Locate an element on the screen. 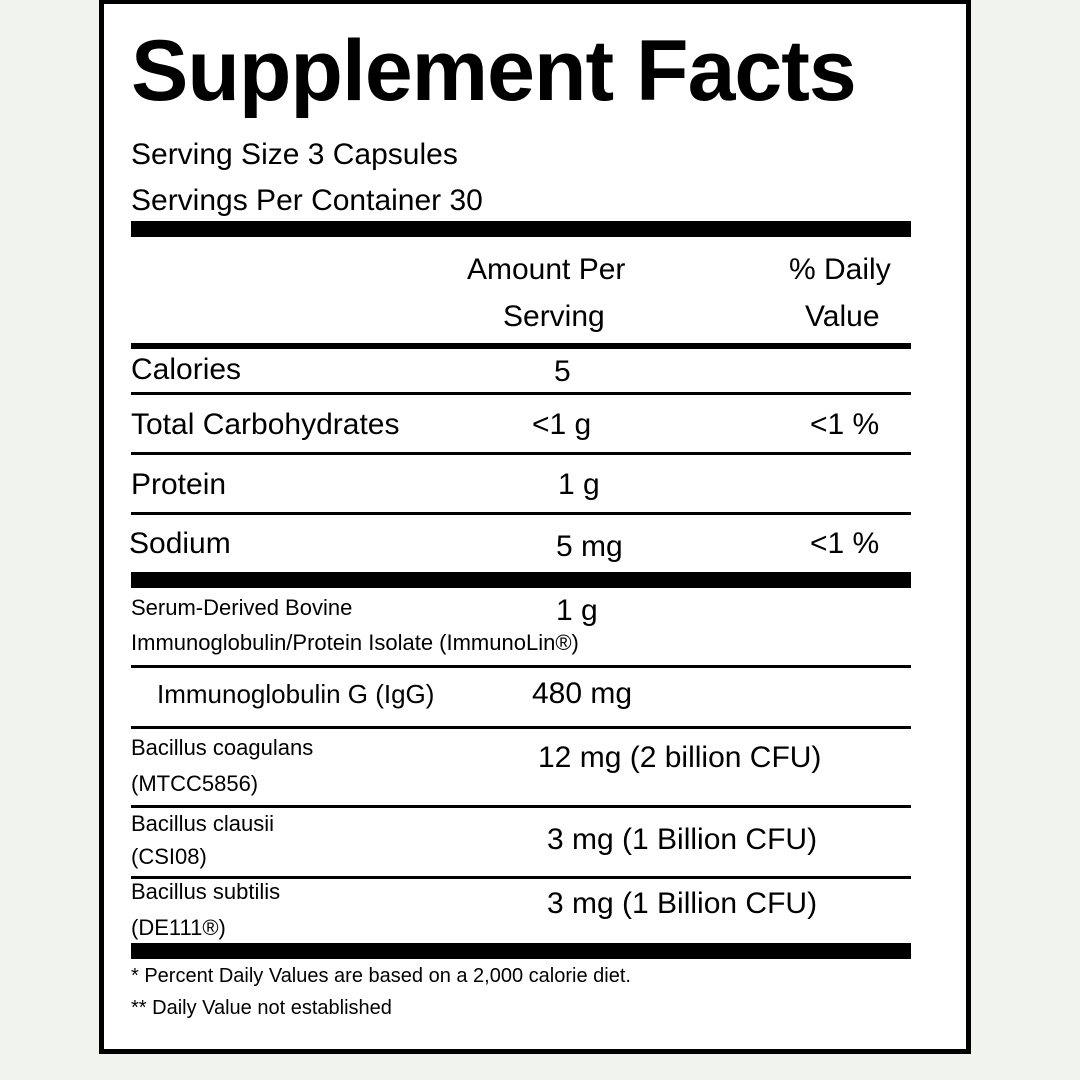  dv-header-line2: Value is located at coordinates (842, 316).